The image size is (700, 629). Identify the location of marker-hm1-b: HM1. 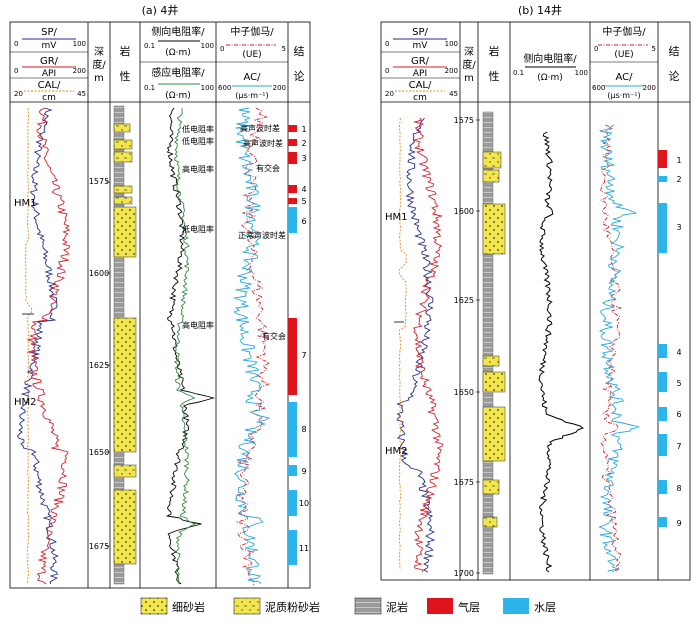
(396, 217).